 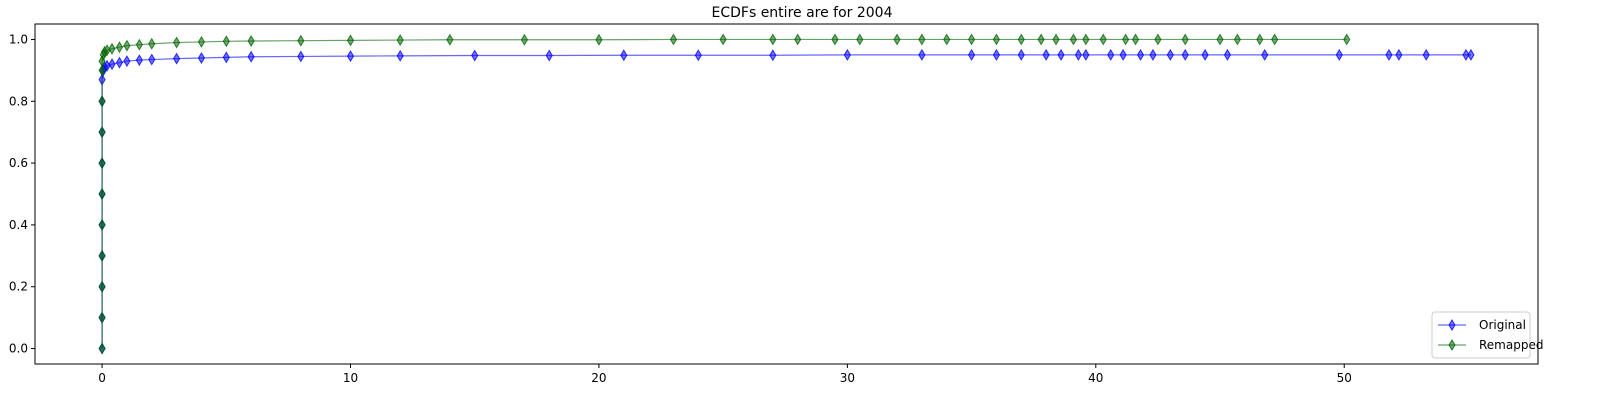 What do you see at coordinates (1511, 345) in the screenshot?
I see `legend-label-remapped: Remapped` at bounding box center [1511, 345].